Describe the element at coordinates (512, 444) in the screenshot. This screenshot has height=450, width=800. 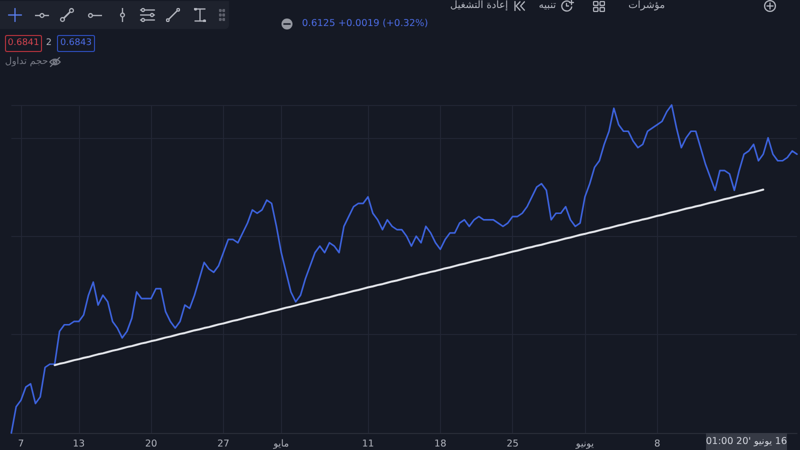
I see `x-tick-label: 25` at that location.